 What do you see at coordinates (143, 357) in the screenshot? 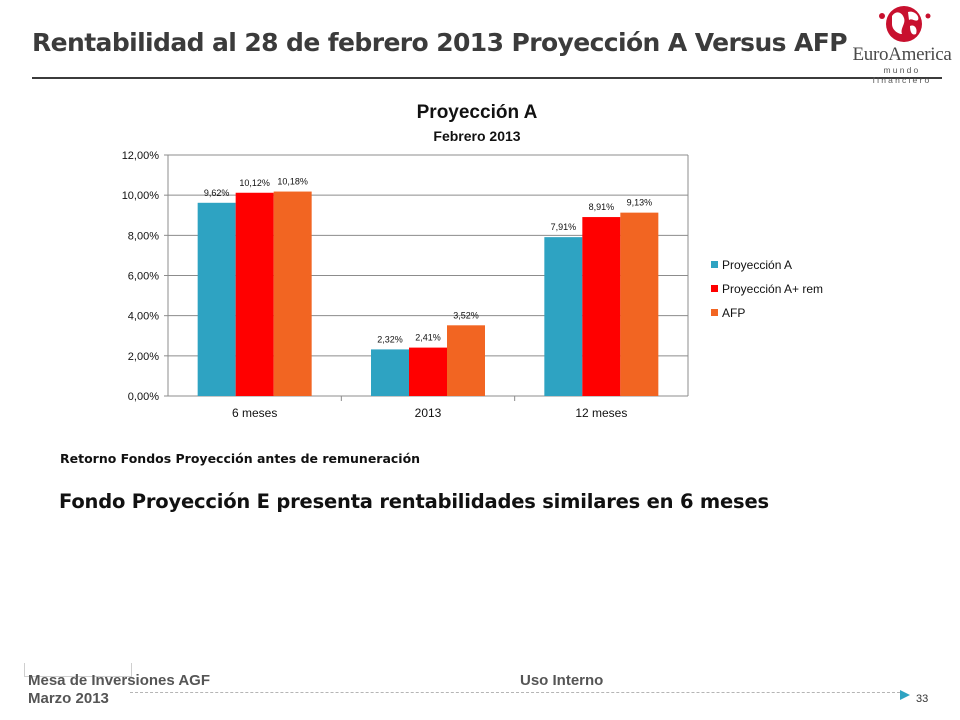
I see `y-tick-label: 2,00%` at bounding box center [143, 357].